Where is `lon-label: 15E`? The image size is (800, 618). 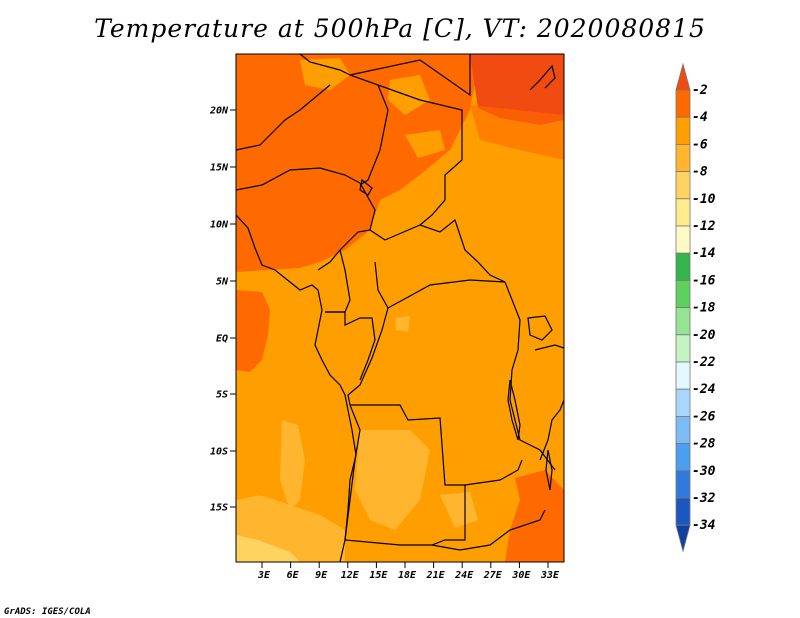 lon-label: 15E is located at coordinates (378, 575).